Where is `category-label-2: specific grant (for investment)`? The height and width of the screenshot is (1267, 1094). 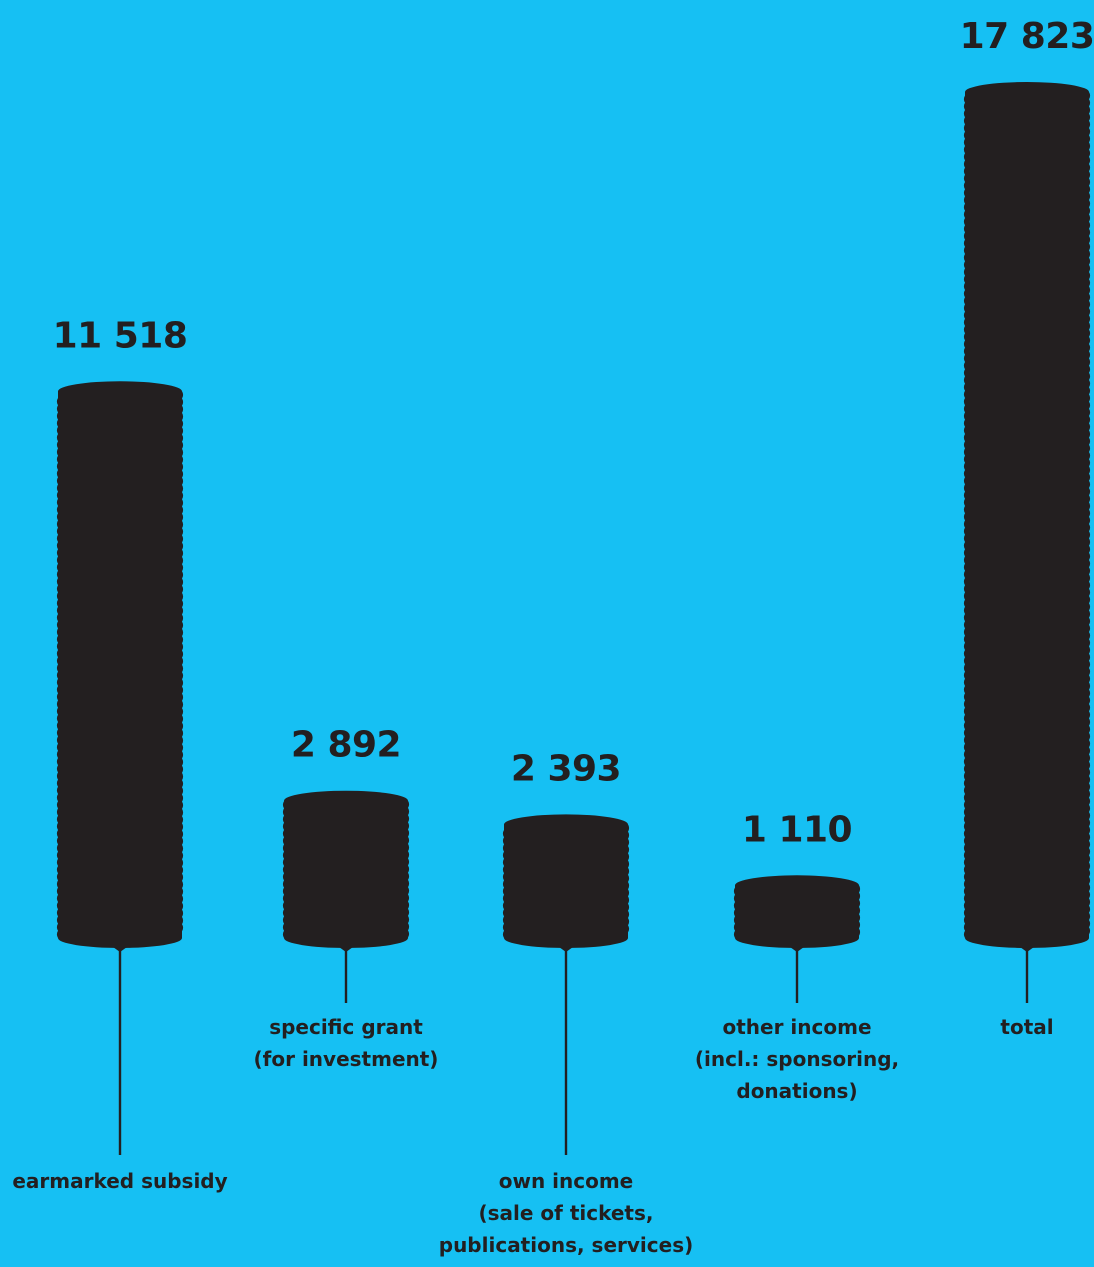 category-label-2: specific grant (for investment) is located at coordinates (346, 1043).